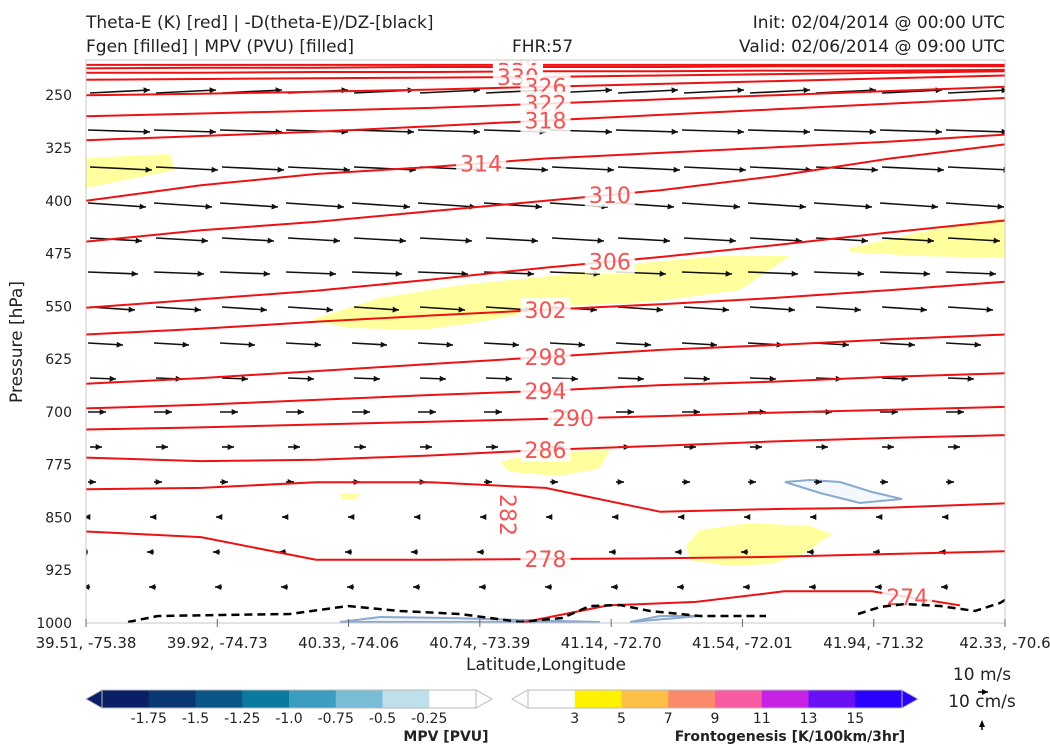  Describe the element at coordinates (546, 358) in the screenshot. I see `contour-label-298: 298` at that location.